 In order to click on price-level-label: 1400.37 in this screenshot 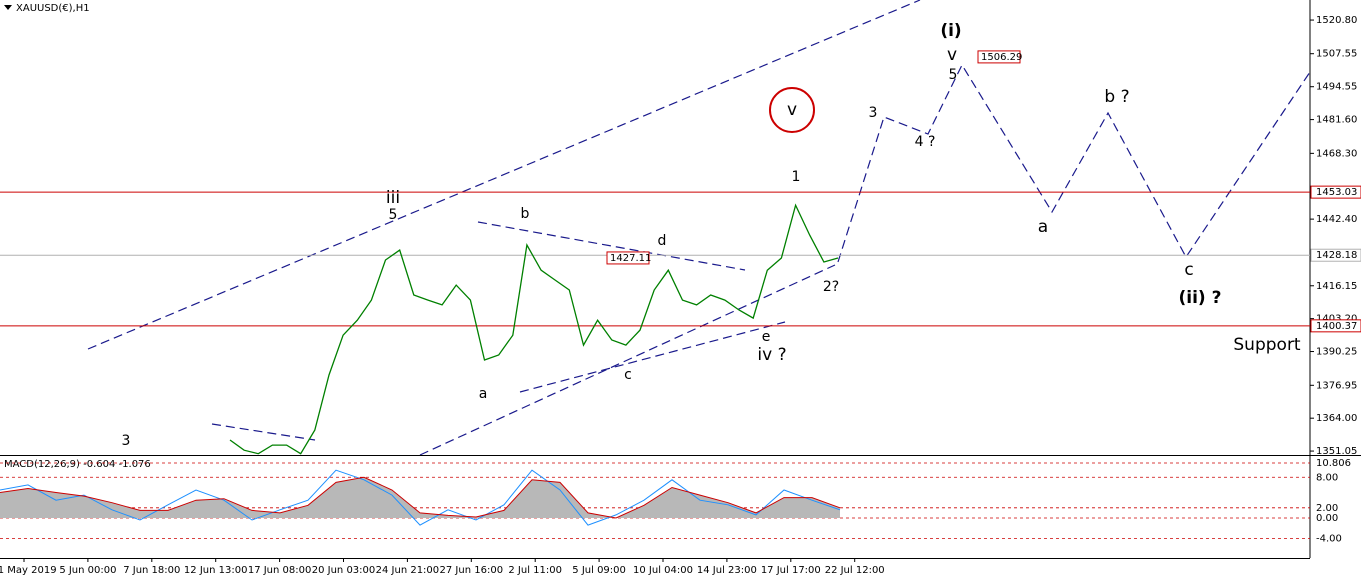, I will do `click(1336, 326)`.